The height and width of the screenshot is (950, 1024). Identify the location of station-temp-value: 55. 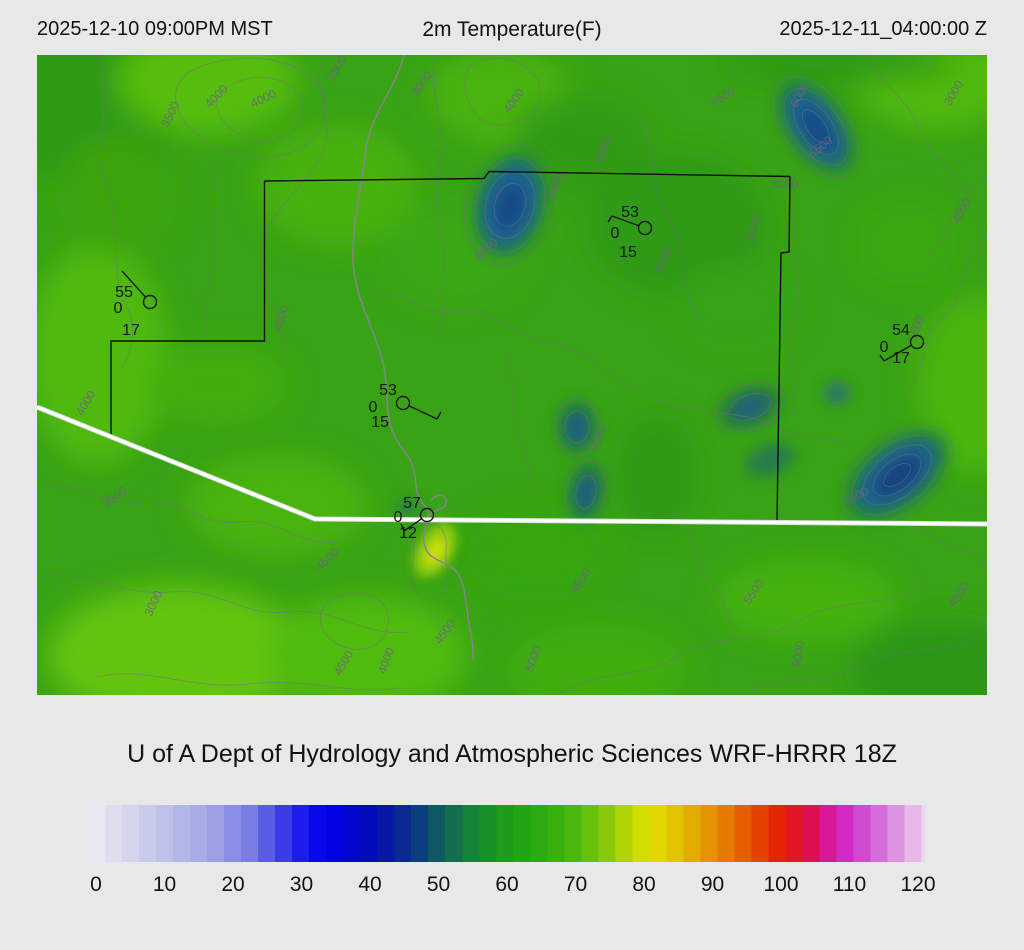
(124, 292).